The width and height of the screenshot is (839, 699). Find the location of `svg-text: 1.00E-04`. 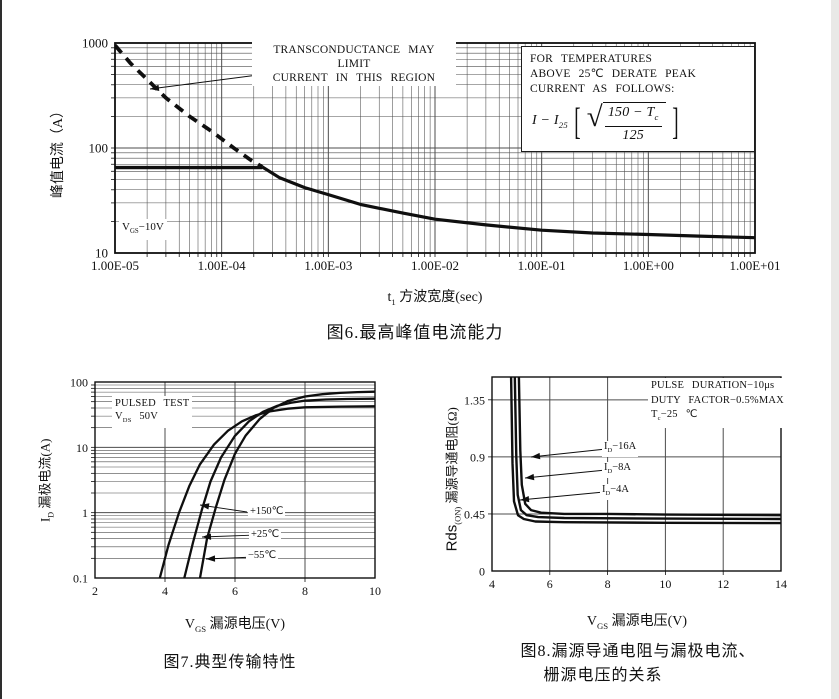

svg-text: 1.00E-04 is located at coordinates (222, 265).